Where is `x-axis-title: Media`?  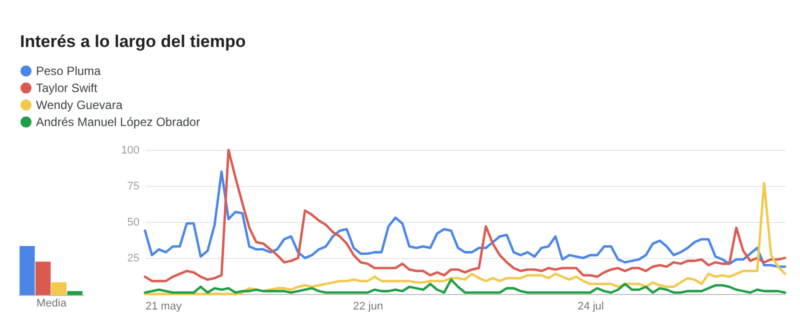 x-axis-title: Media is located at coordinates (52, 304).